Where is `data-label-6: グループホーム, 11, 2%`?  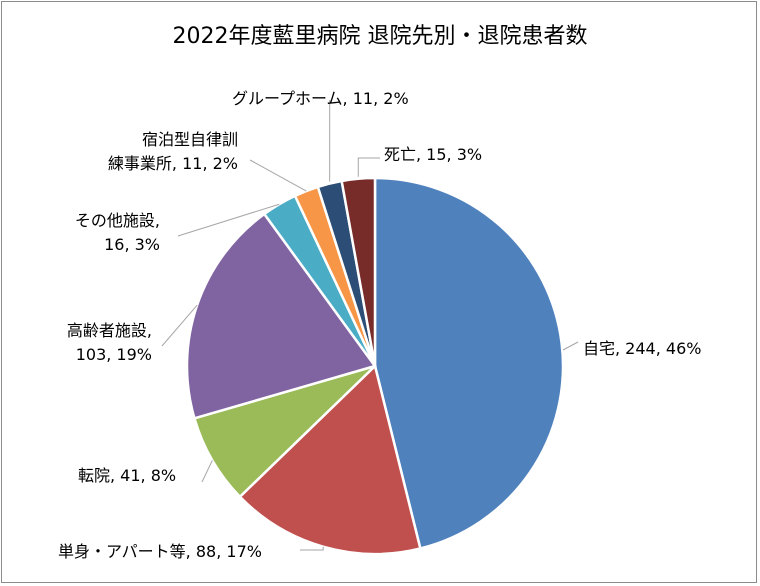
data-label-6: グループホーム, 11, 2% is located at coordinates (320, 98).